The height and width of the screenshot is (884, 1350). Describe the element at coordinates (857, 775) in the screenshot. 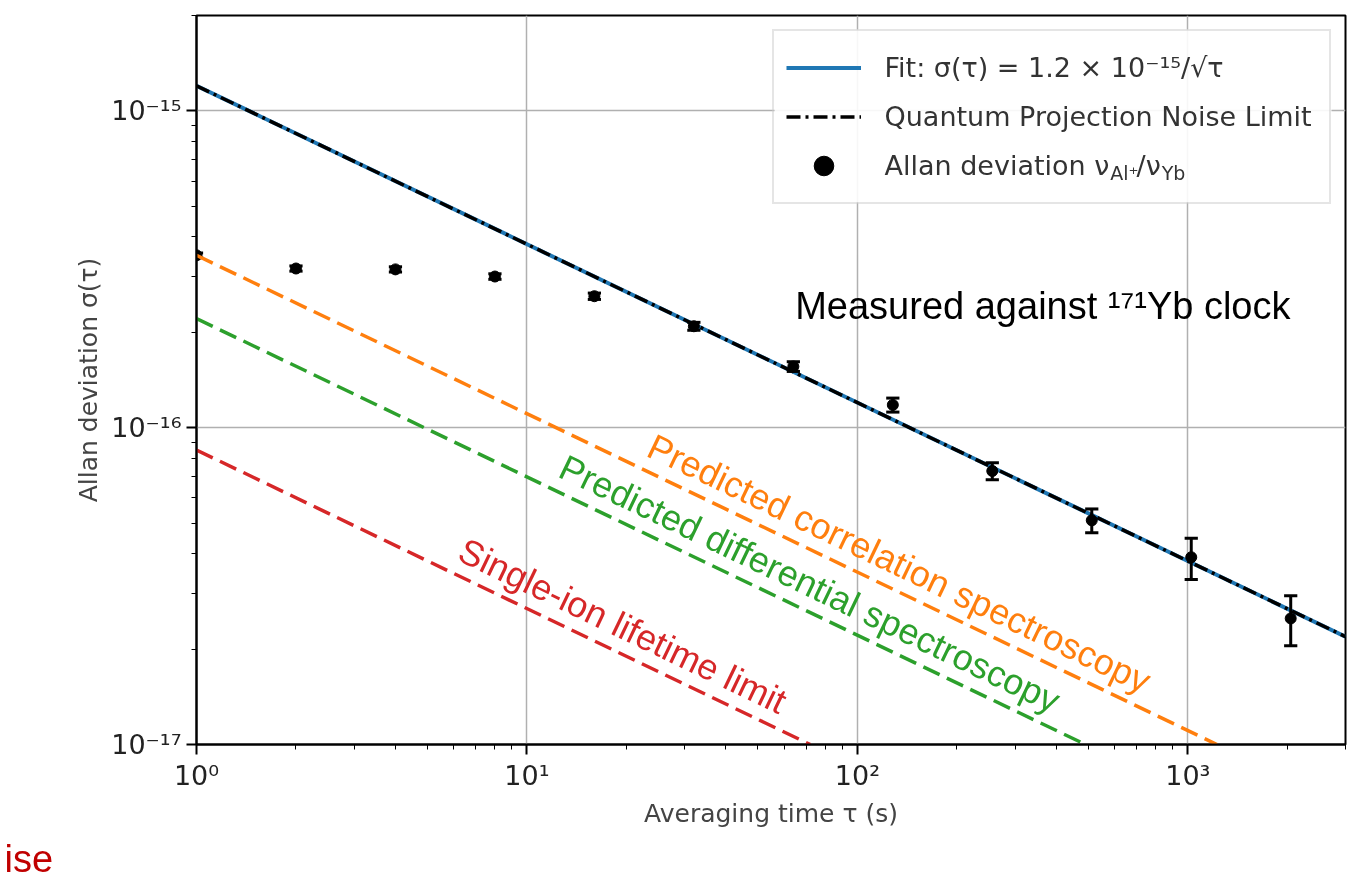

I see `x-tick-label: 10²` at that location.